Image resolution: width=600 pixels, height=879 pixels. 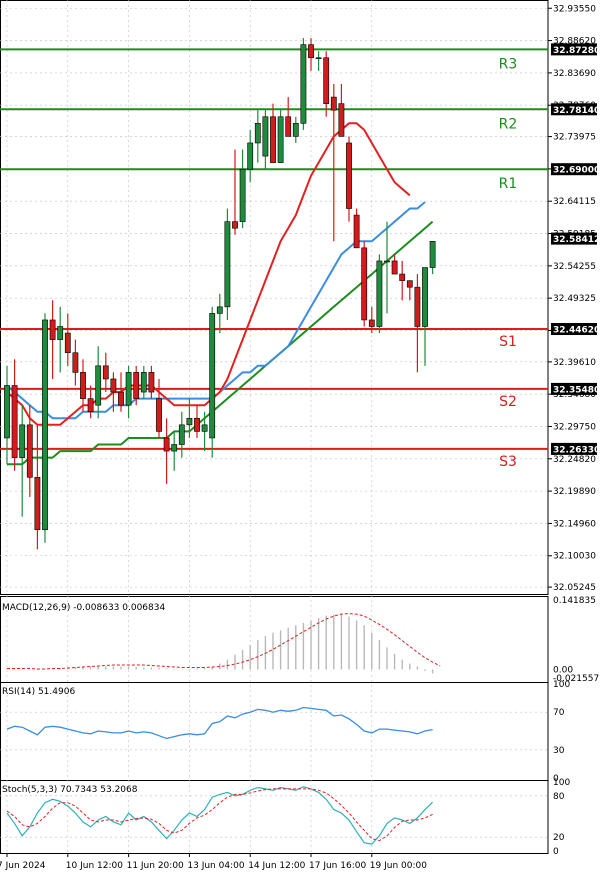 I want to click on price-tick-label: 32.49325, so click(x=574, y=299).